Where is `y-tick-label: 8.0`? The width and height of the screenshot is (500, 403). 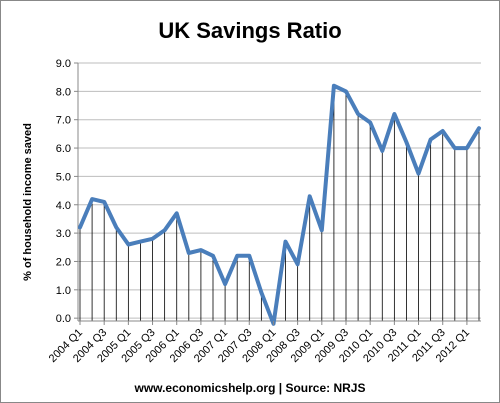 y-tick-label: 8.0 is located at coordinates (63, 92).